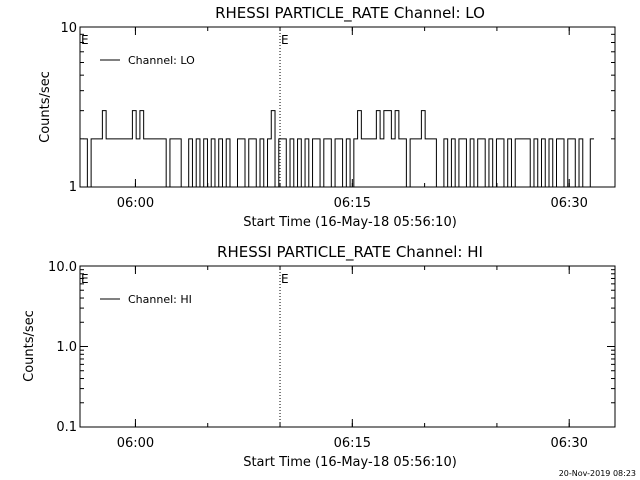  What do you see at coordinates (161, 60) in the screenshot?
I see `legend-label: Channel: LO` at bounding box center [161, 60].